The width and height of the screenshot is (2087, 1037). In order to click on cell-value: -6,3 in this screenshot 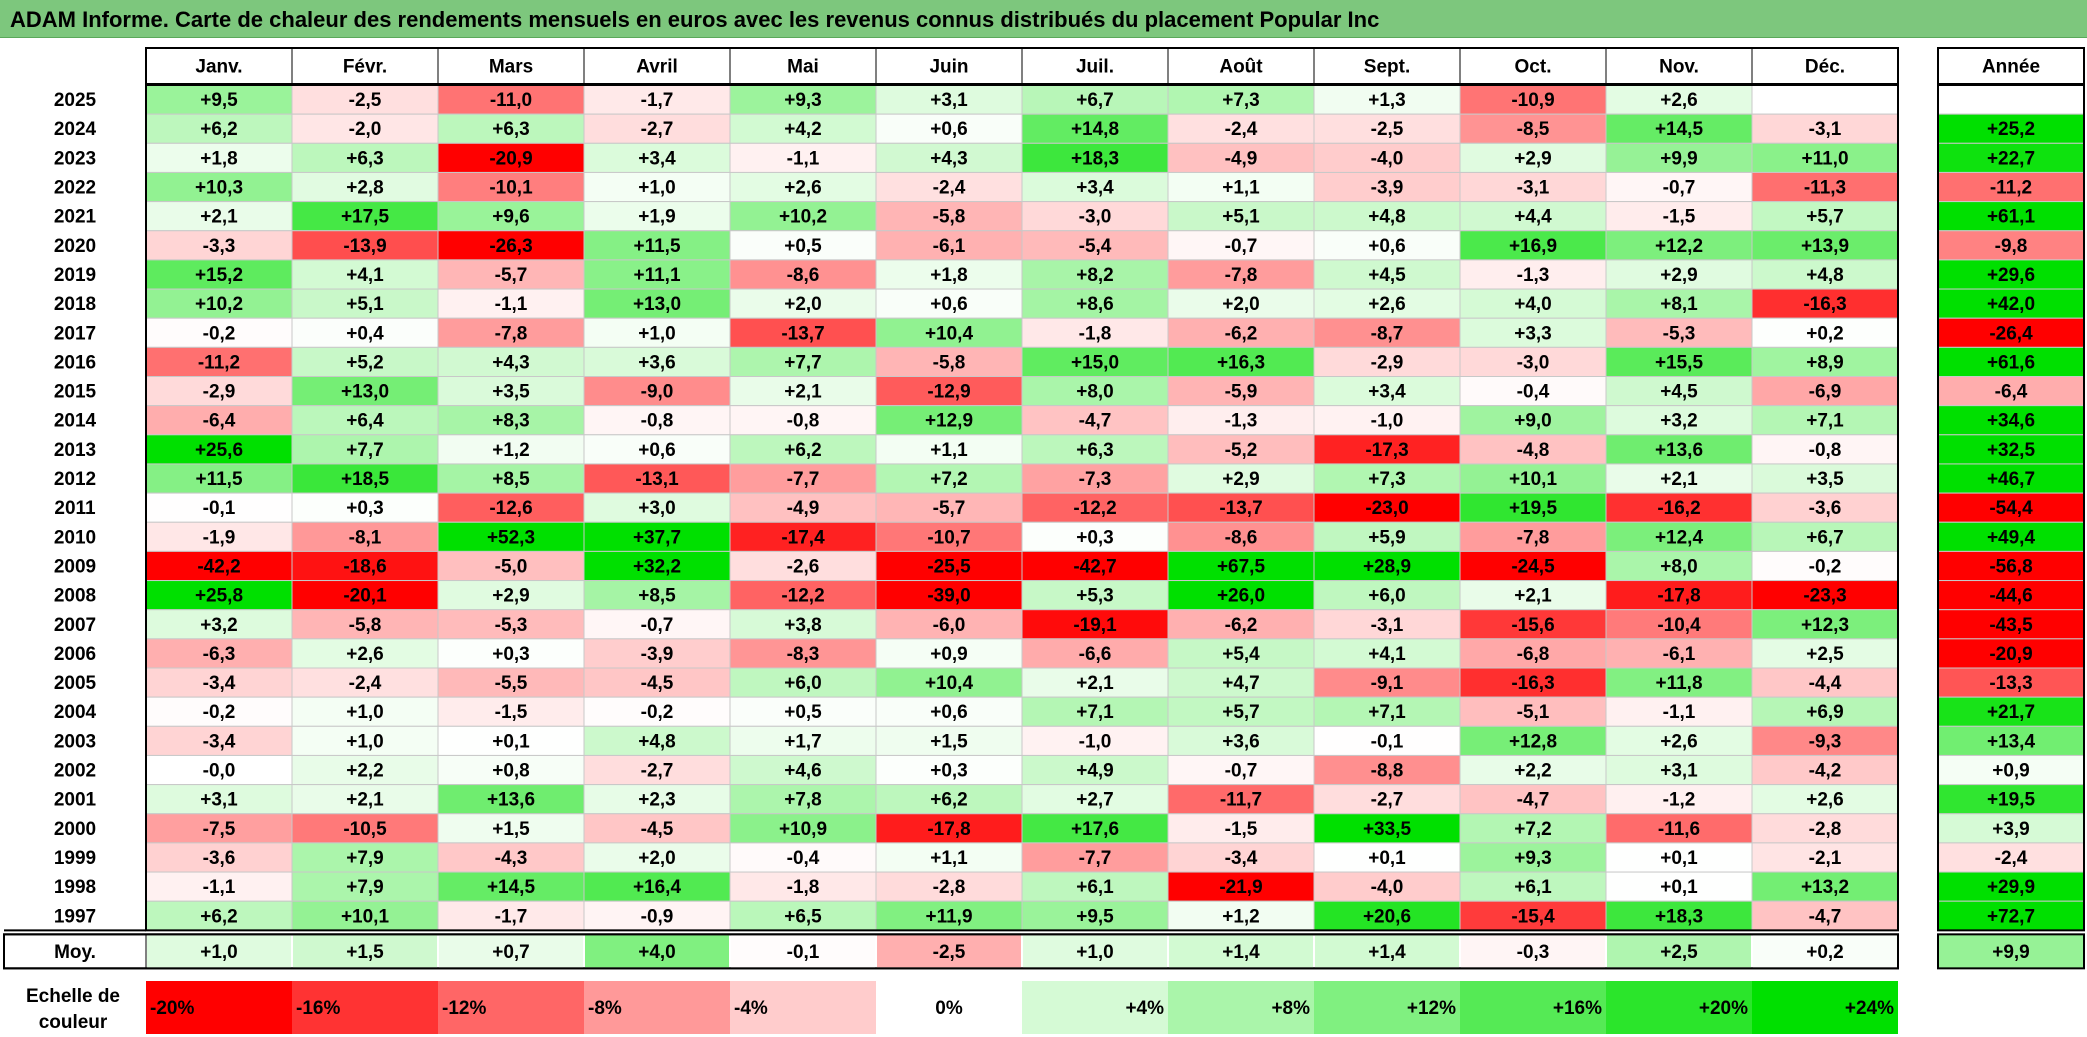, I will do `click(219, 654)`.